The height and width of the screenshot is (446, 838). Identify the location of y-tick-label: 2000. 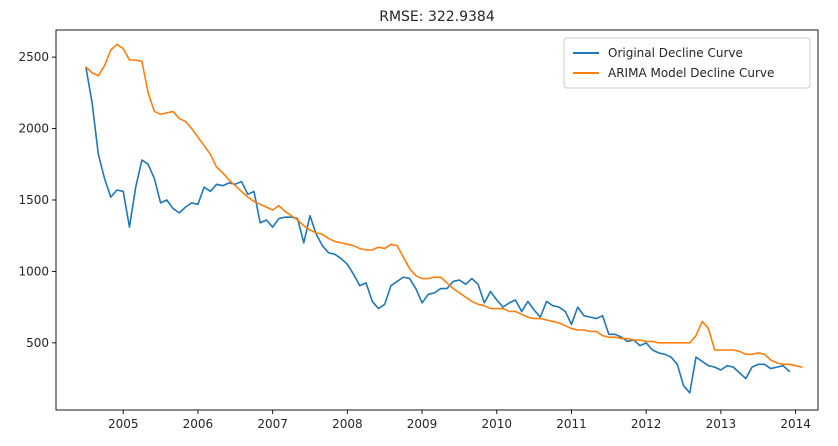
(33, 129).